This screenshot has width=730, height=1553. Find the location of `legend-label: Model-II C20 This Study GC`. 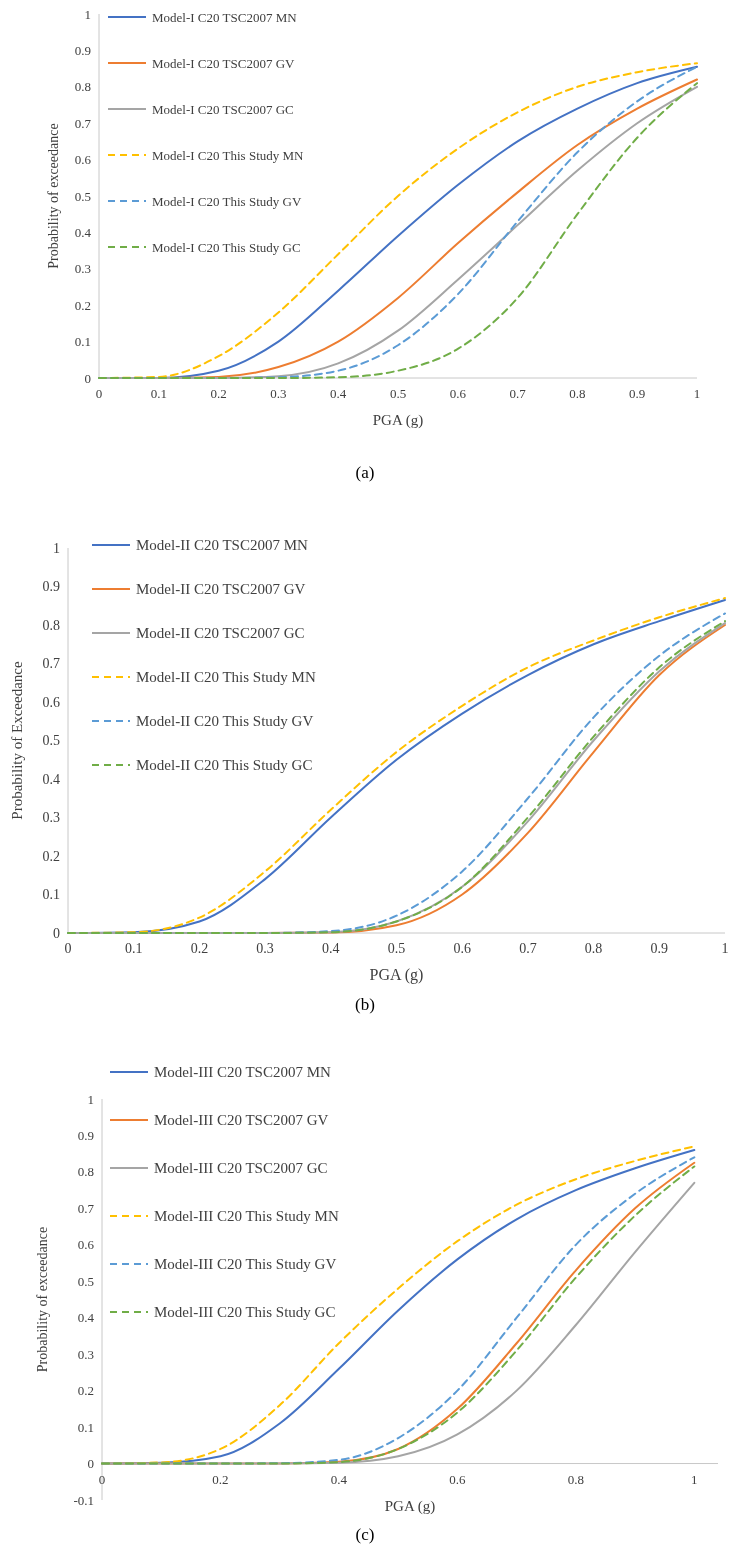

legend-label: Model-II C20 This Study GC is located at coordinates (224, 765).